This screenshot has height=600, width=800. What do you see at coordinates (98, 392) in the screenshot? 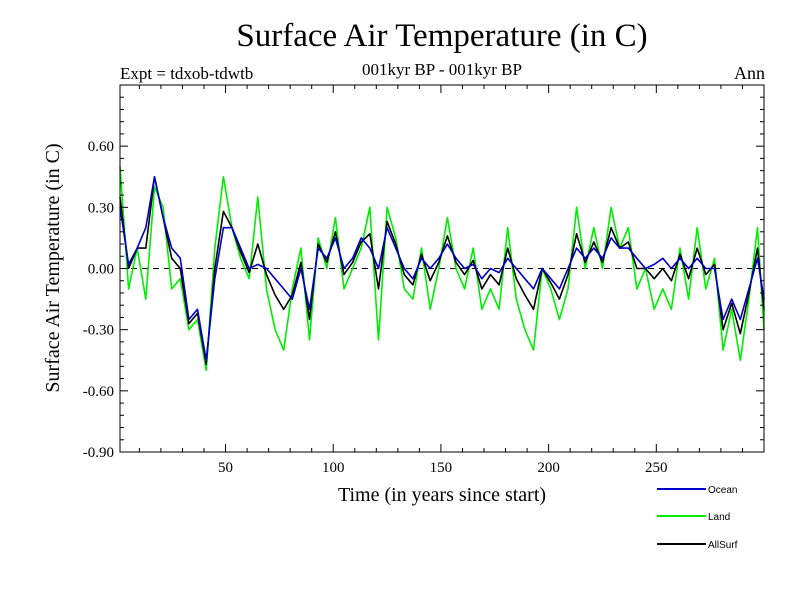
I see `y-tick-label: -0.60` at bounding box center [98, 392].